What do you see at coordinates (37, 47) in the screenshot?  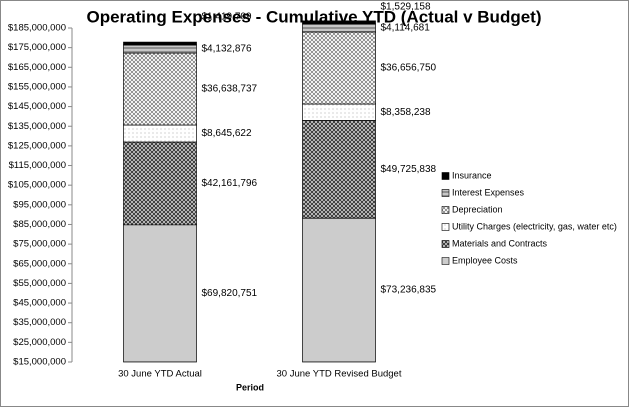 I see `y-tick-label: $175,000,000` at bounding box center [37, 47].